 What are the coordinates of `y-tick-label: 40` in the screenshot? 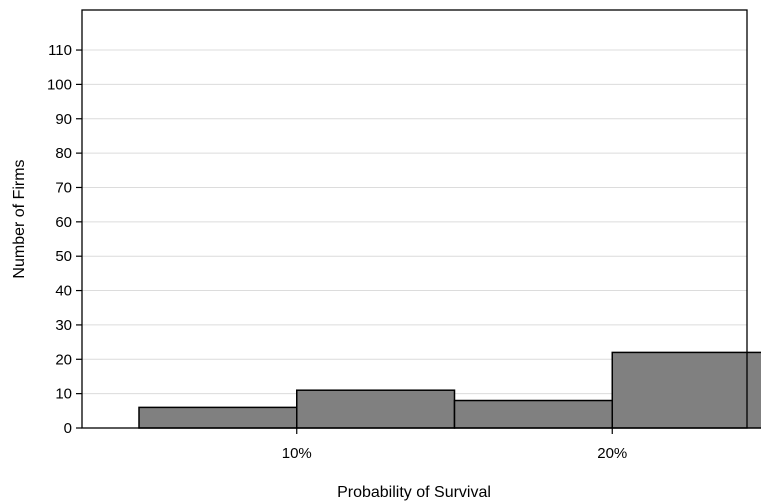 It's located at (63, 291).